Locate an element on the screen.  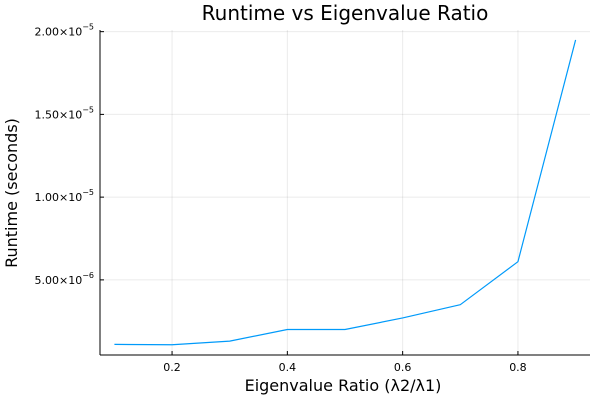
x-tick-label: 0.2 is located at coordinates (172, 367).